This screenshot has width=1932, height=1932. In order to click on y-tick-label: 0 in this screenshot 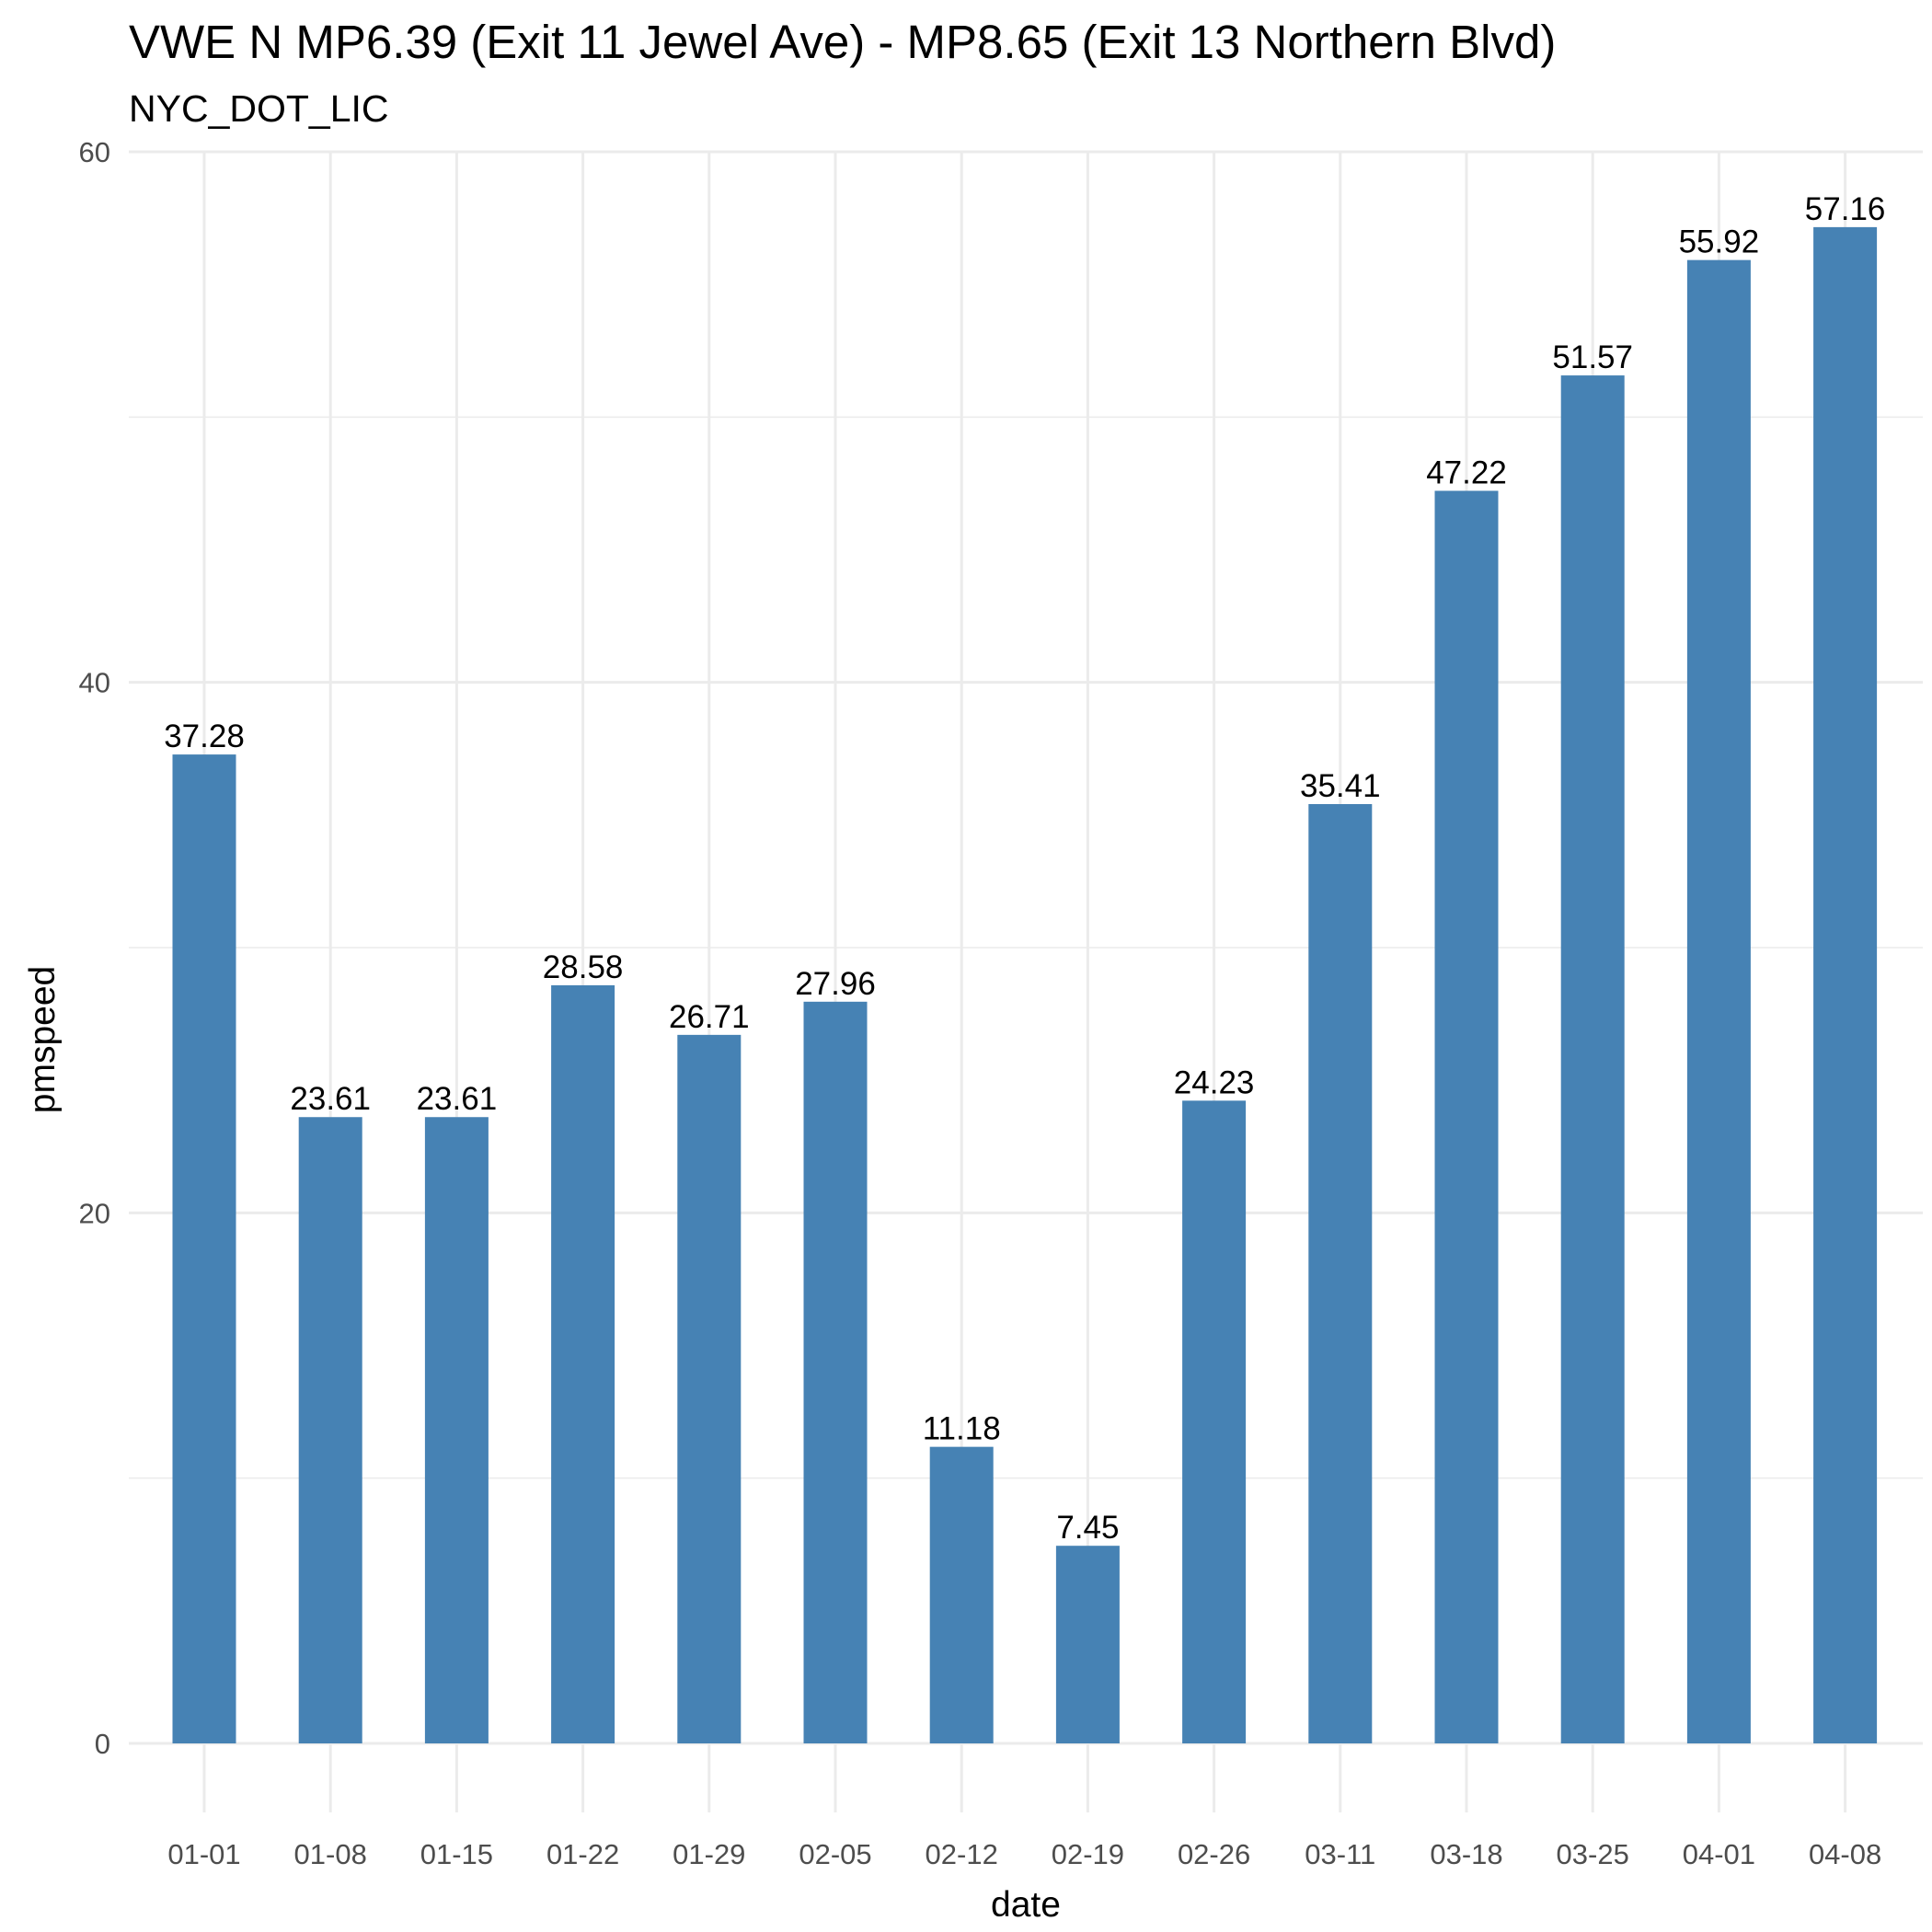, I will do `click(102, 1744)`.